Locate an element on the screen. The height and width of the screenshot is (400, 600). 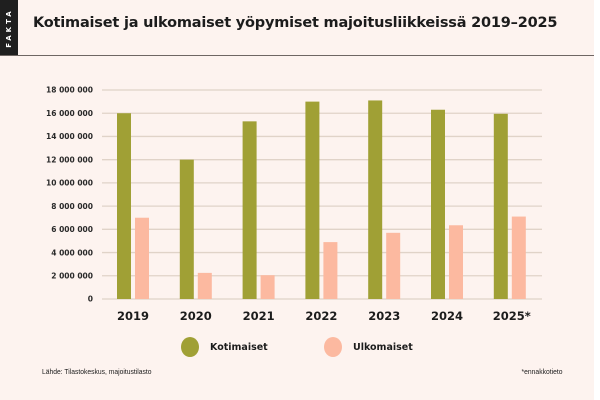
legend: Kotimaiset Ulkomaiset is located at coordinates (297, 347).